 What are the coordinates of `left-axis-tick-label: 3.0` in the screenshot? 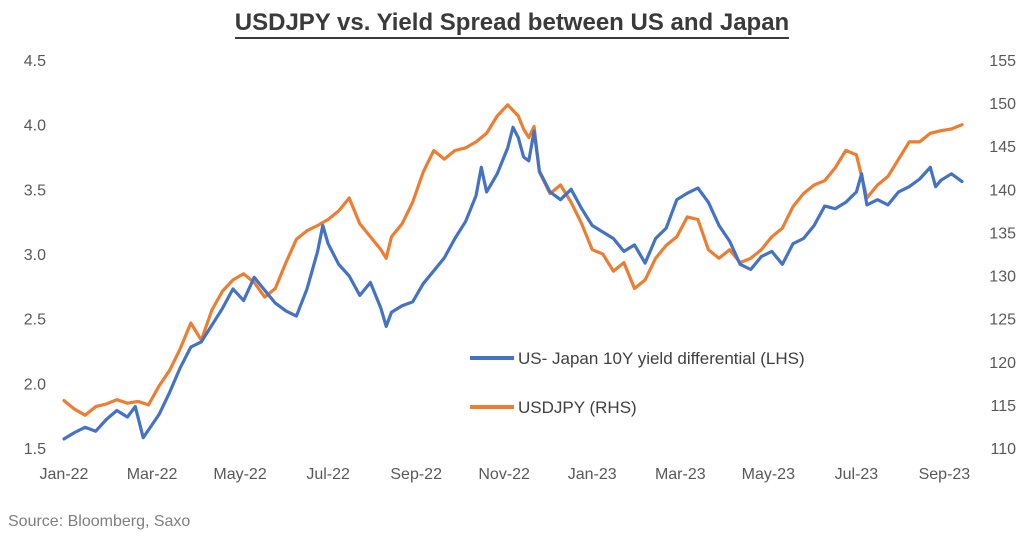 It's located at (35, 255).